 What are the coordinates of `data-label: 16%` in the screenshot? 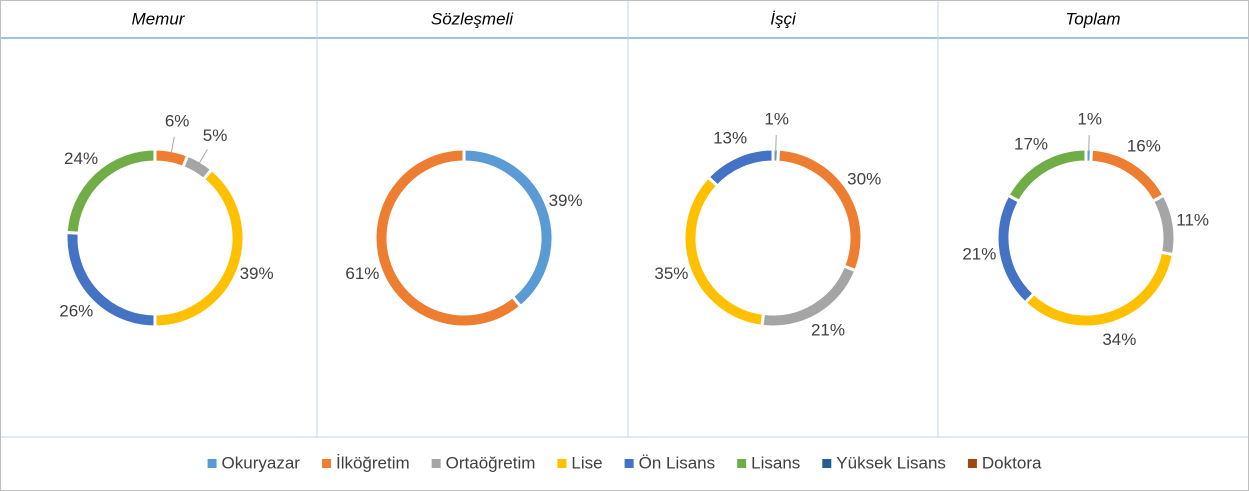 It's located at (1144, 145).